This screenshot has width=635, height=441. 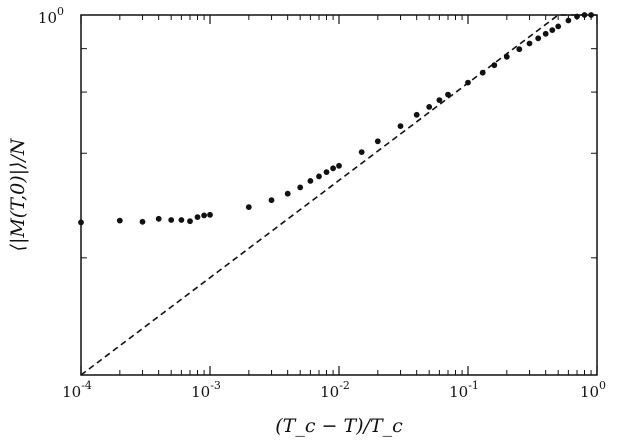 I want to click on x-tick-label: 10⁰, so click(x=593, y=390).